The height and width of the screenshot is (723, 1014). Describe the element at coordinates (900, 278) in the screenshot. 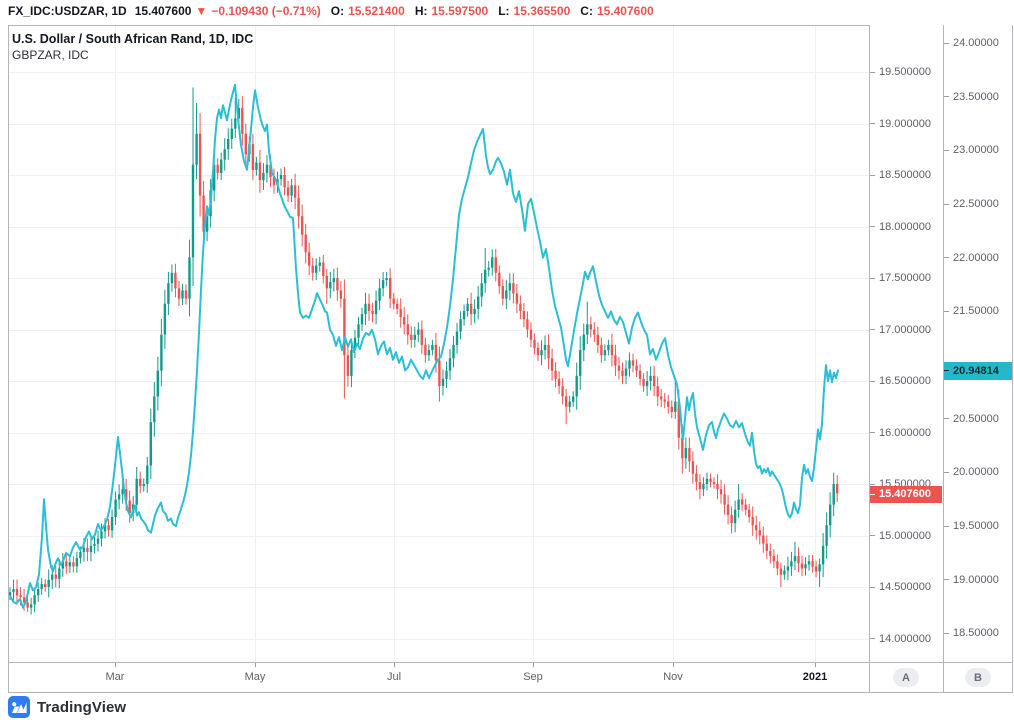

I see `price-axis-label: 17.500000` at that location.